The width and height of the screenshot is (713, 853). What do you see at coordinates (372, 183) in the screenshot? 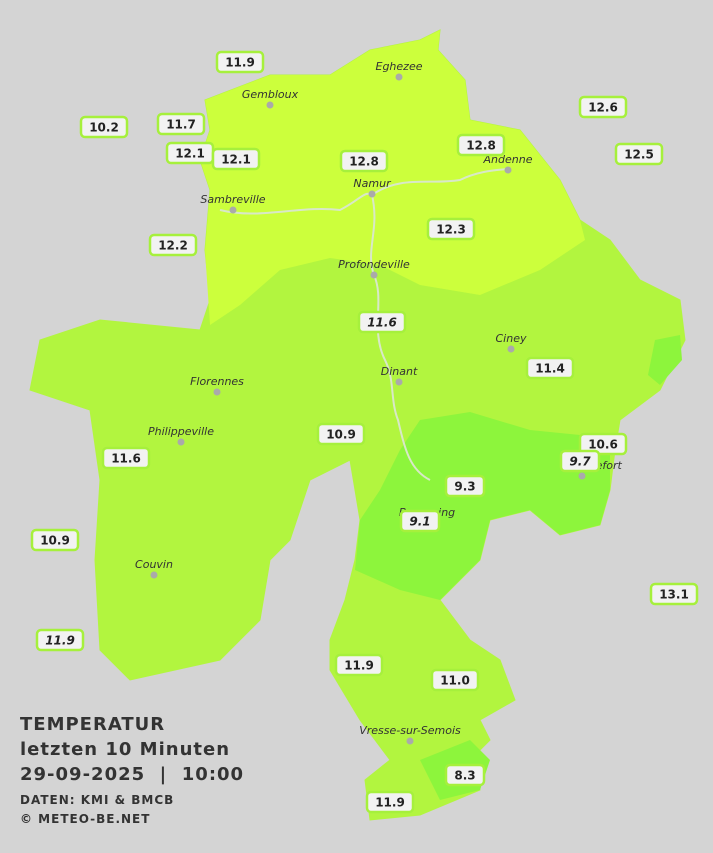
I see `town-label: Namur` at bounding box center [372, 183].